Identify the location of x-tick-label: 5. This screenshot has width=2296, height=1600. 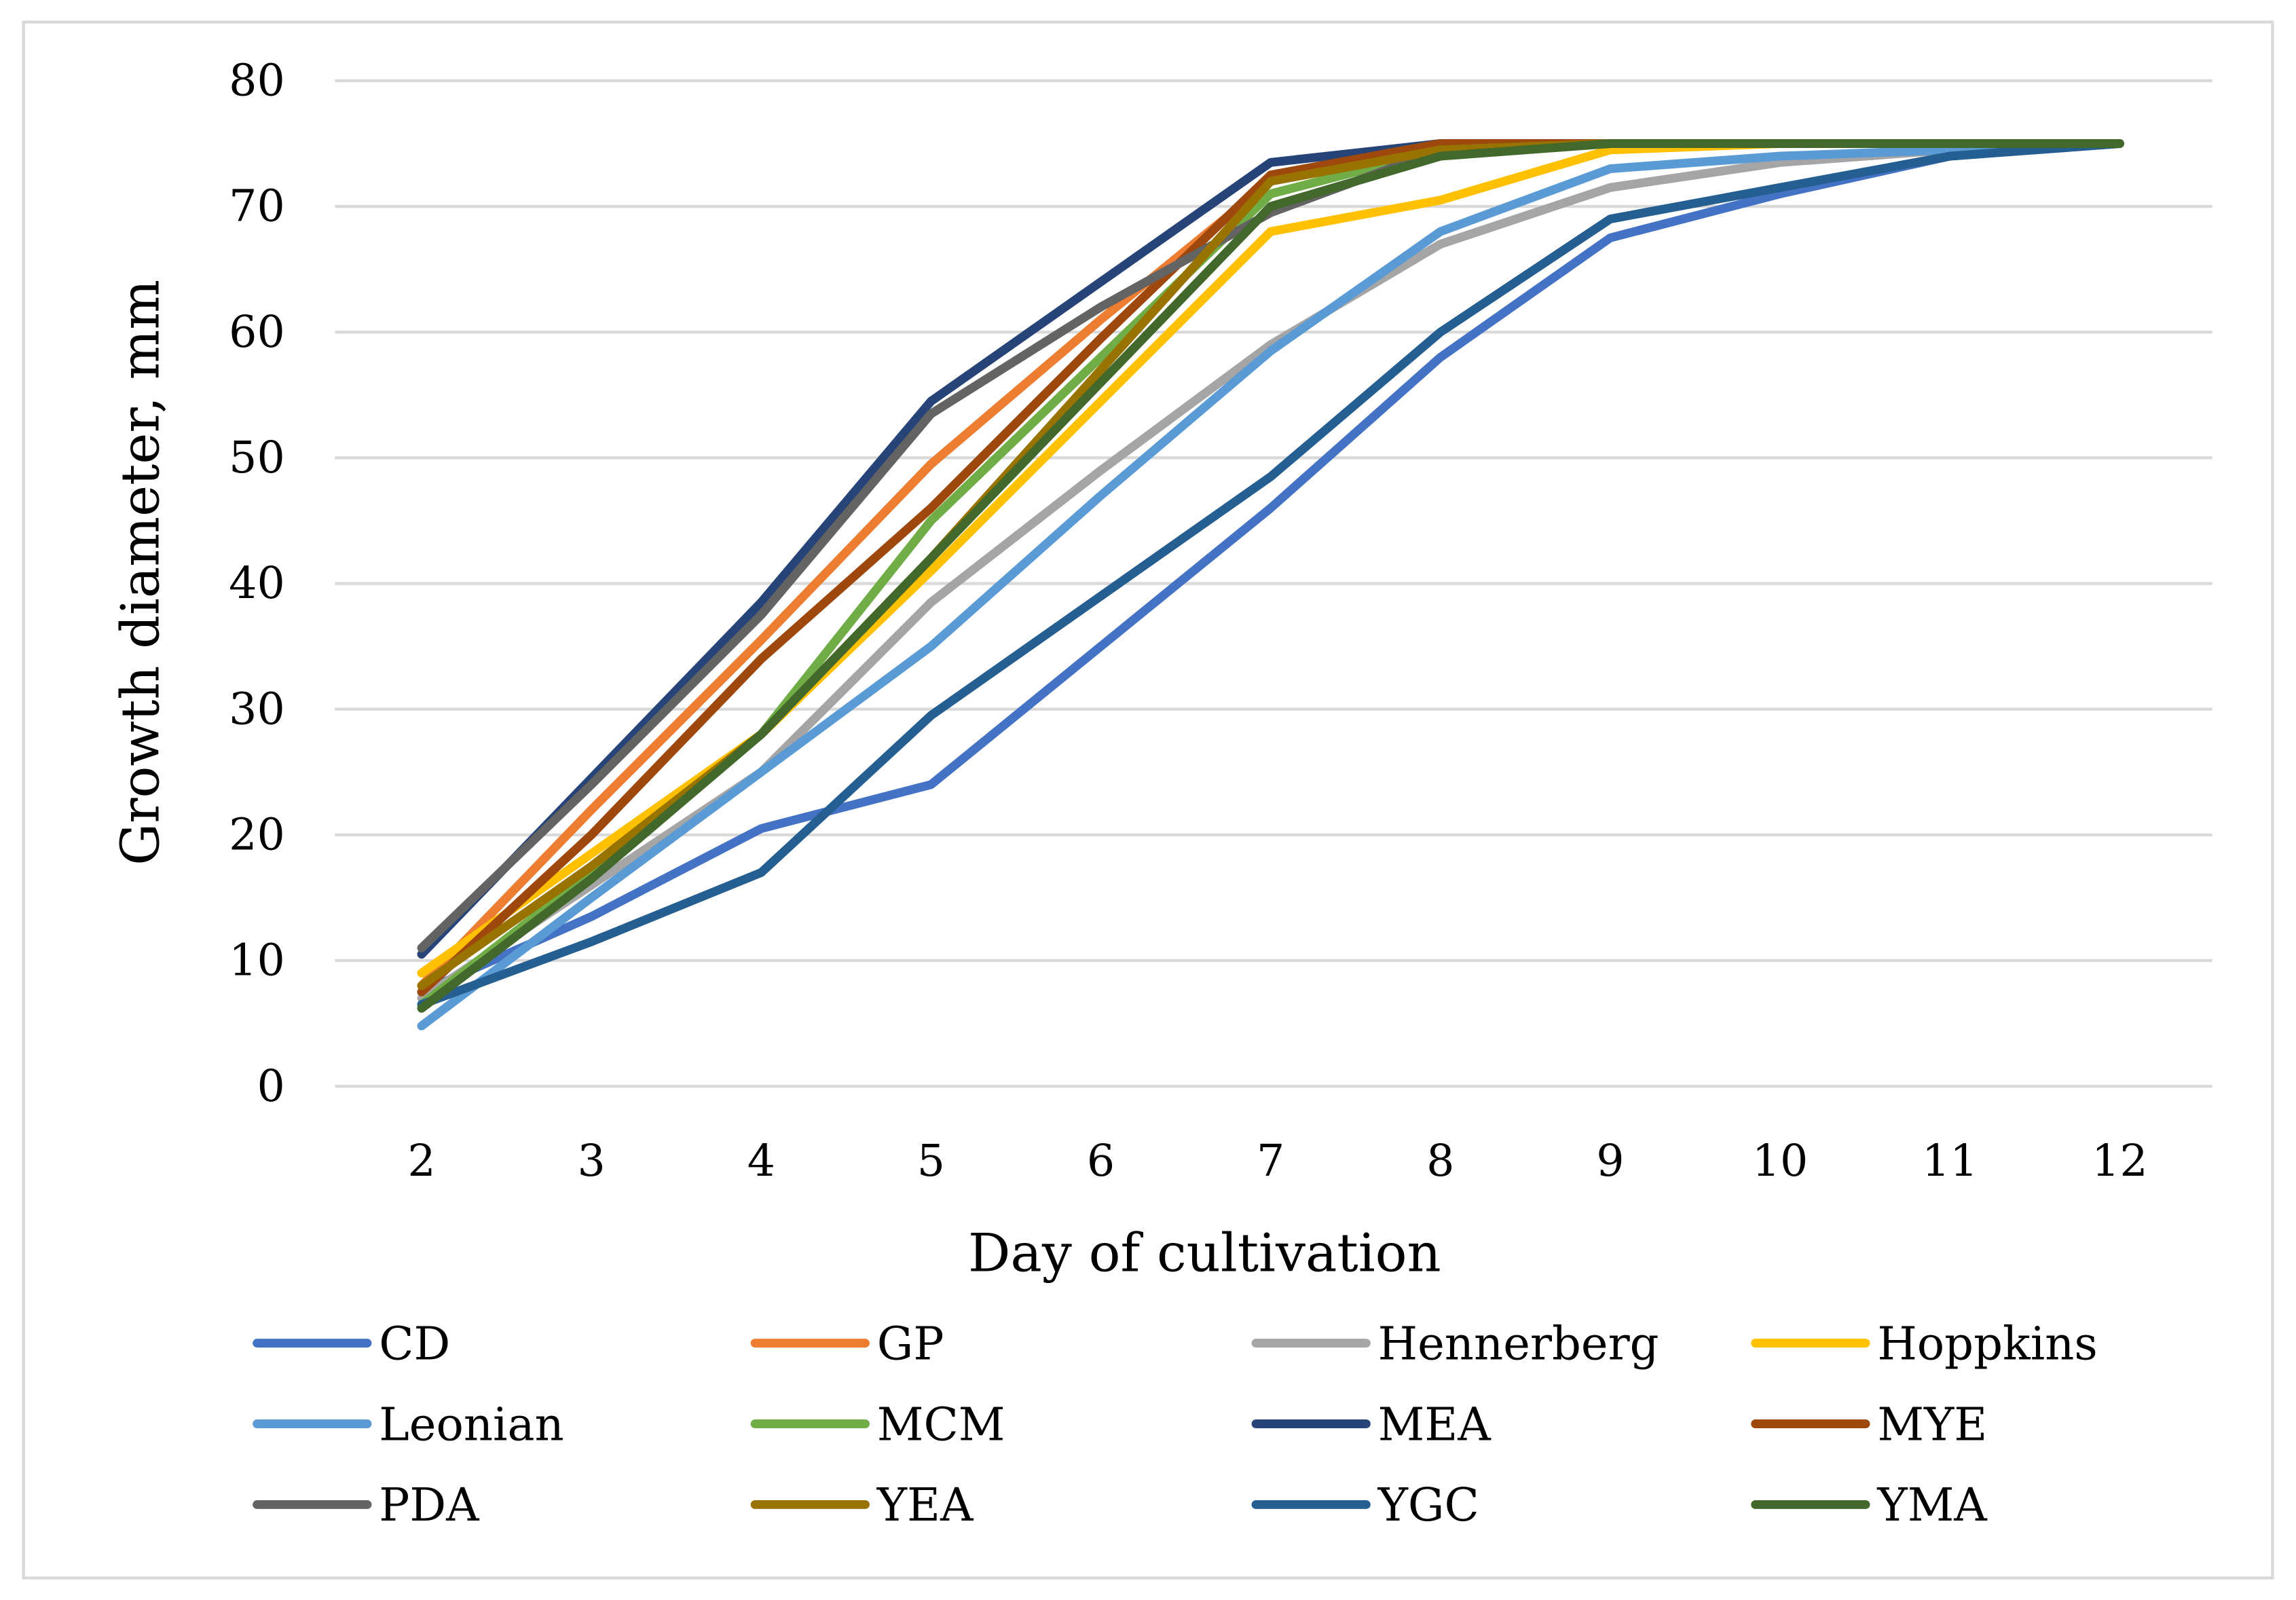
(931, 1161).